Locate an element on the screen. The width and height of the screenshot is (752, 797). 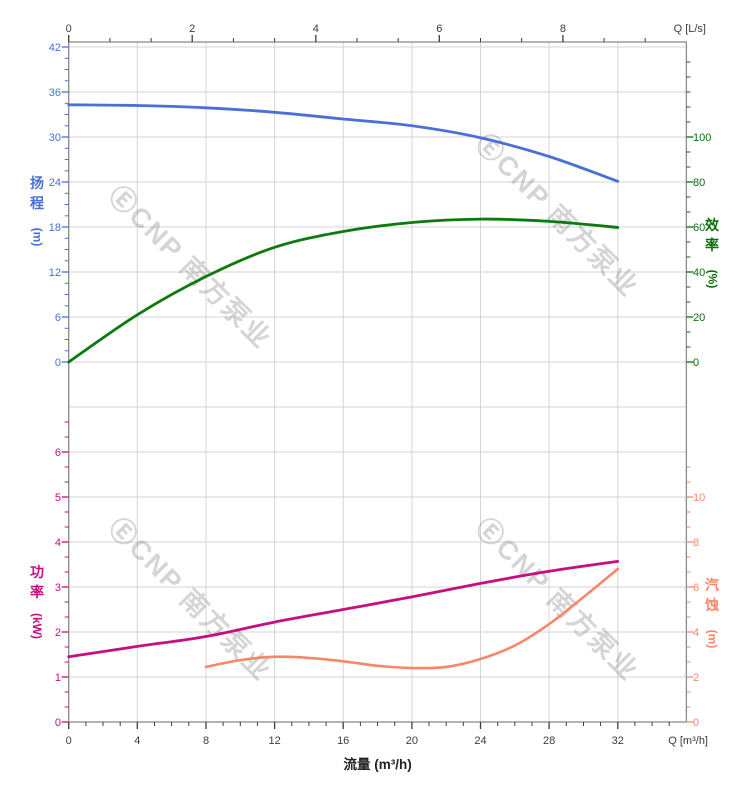
npsh-axis-name: 汽蚀 is located at coordinates (712, 595).